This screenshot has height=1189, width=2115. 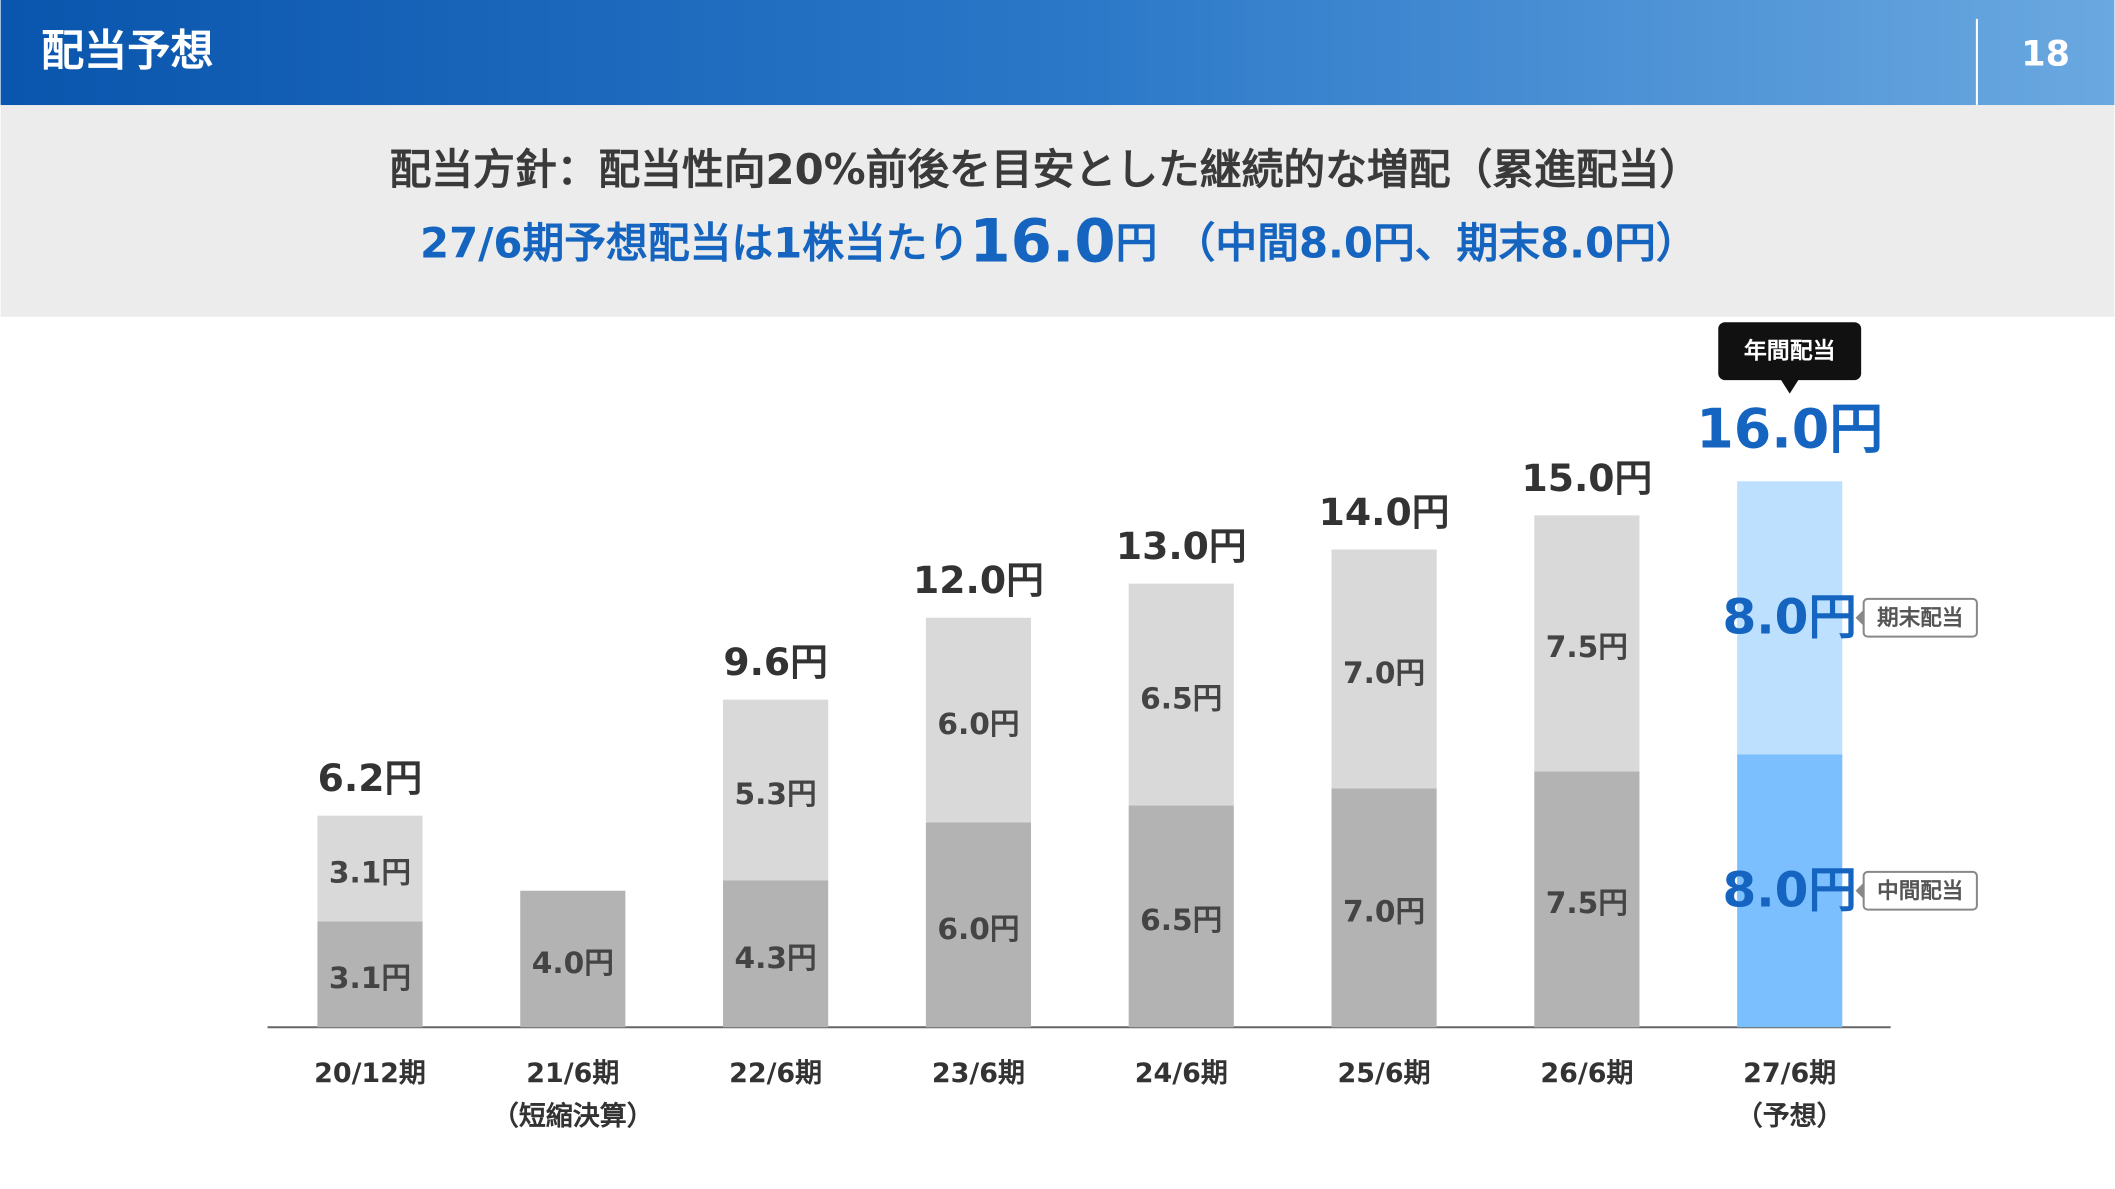 I want to click on total-label: 14.0円, so click(x=1384, y=512).